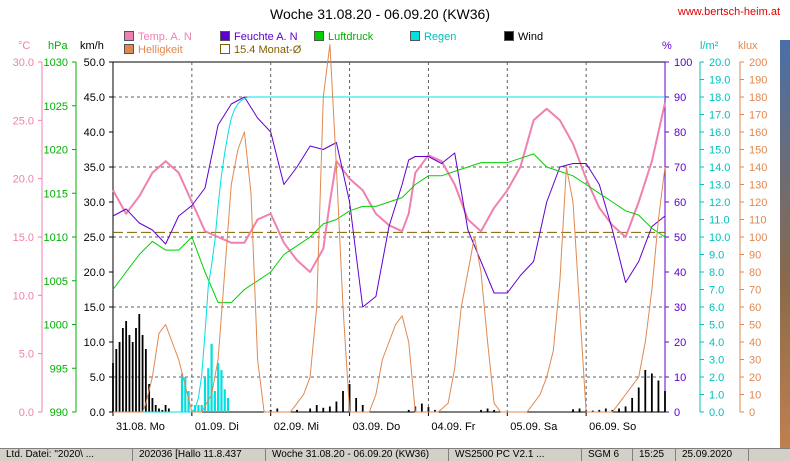 The image size is (790, 461). I want to click on humidity-axis-unit: %, so click(667, 46).